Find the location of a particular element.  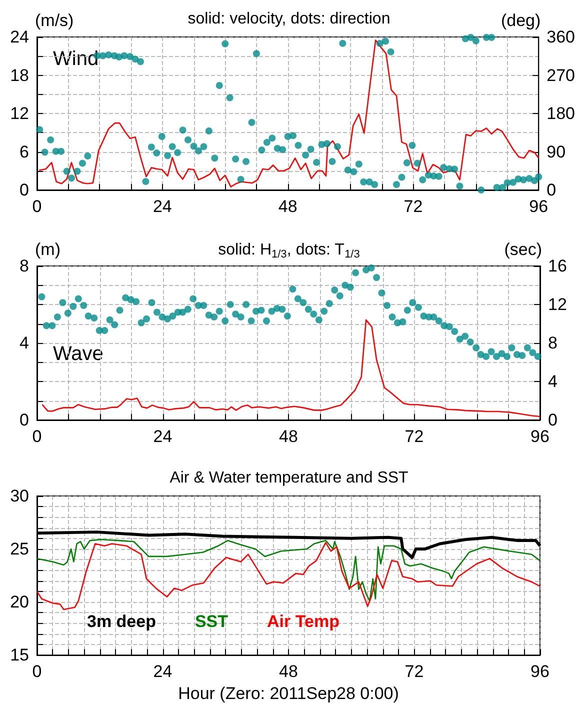

y2-tick-label: 360 is located at coordinates (561, 37).